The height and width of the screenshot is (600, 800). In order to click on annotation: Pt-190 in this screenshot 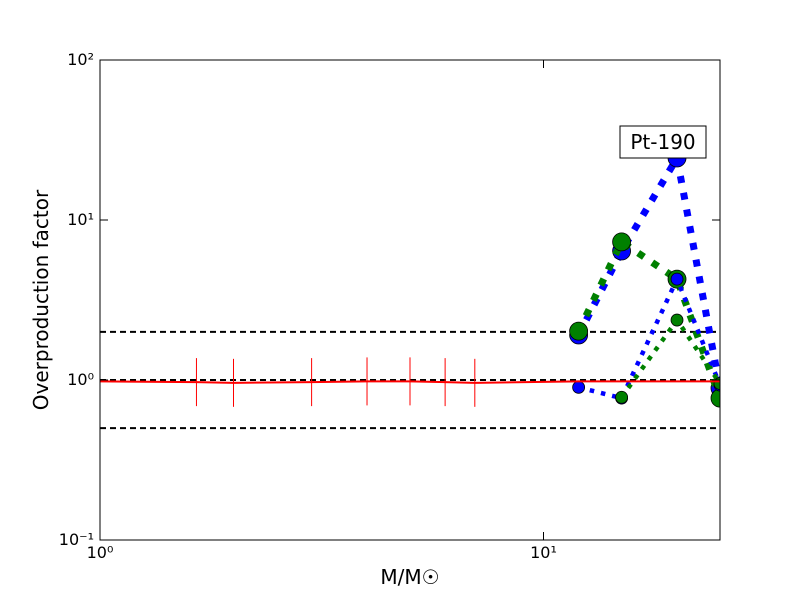, I will do `click(662, 142)`.